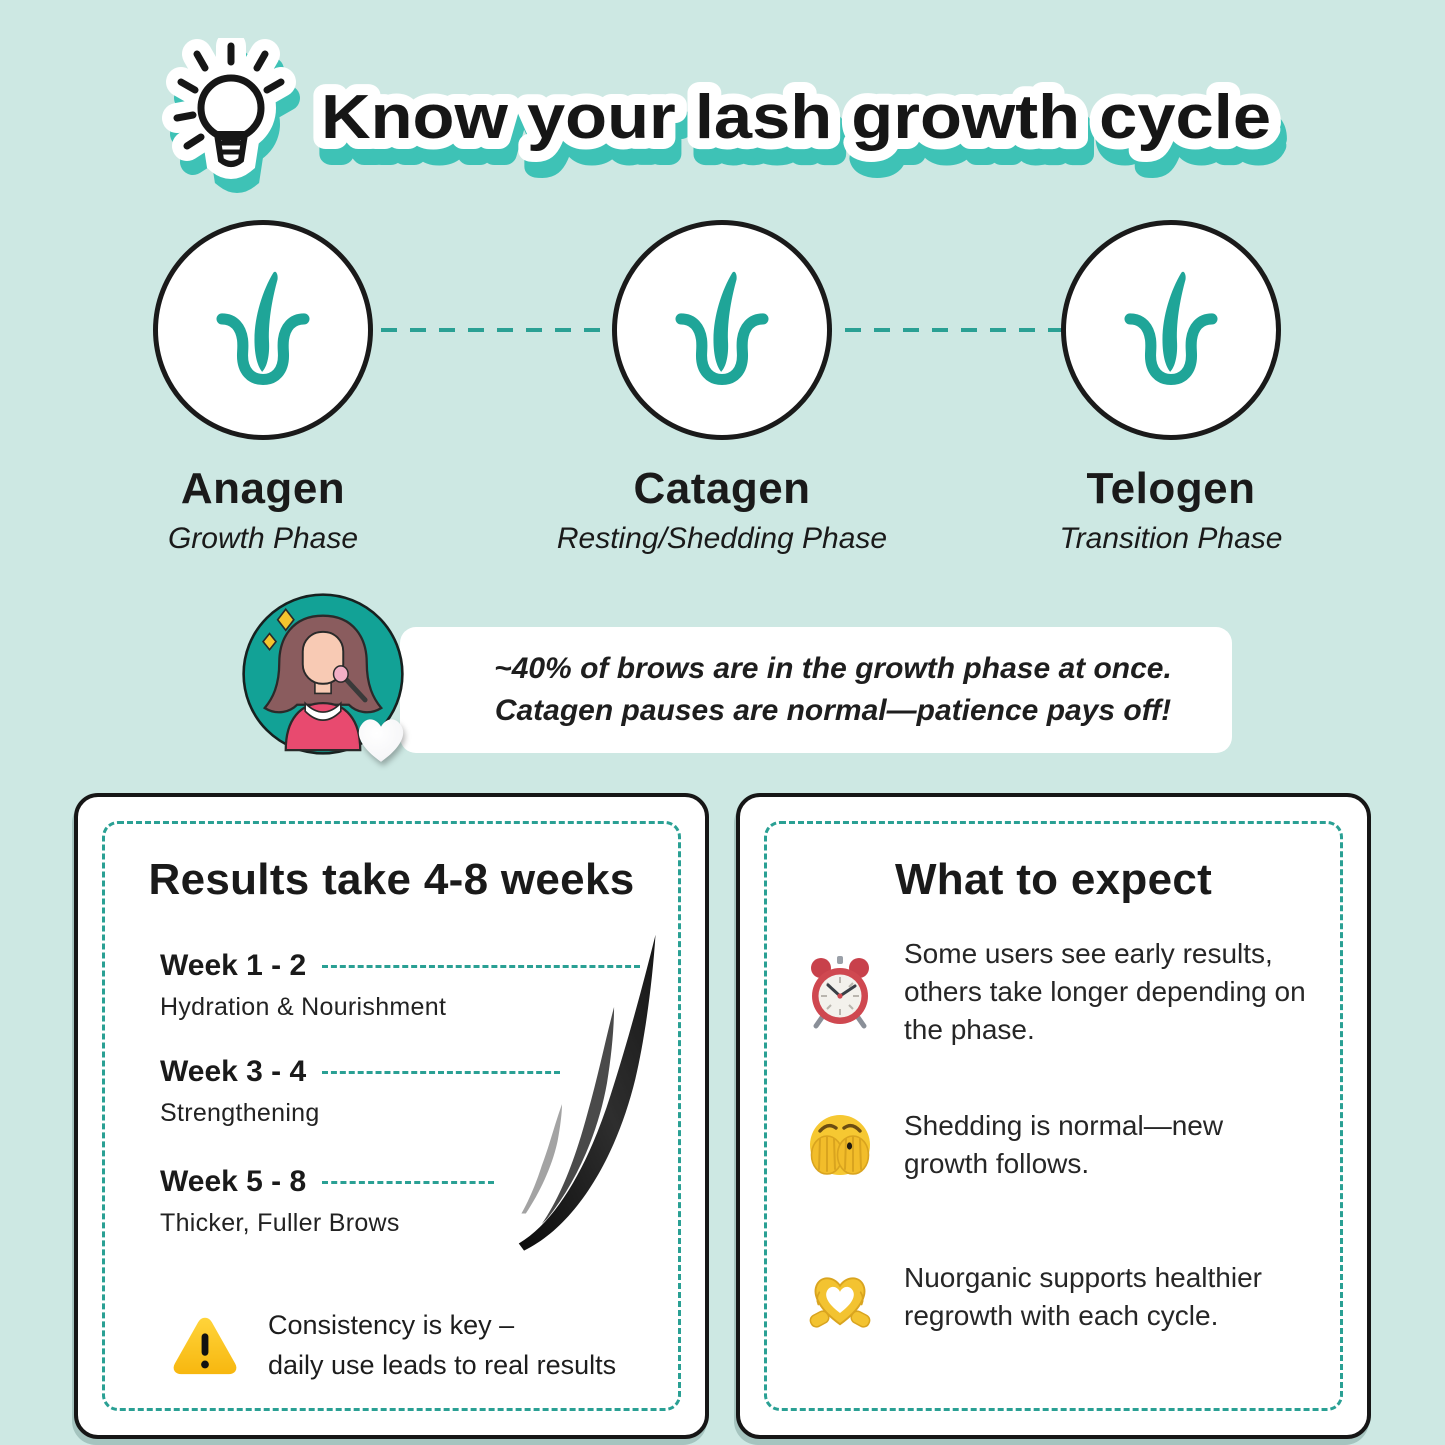 The width and height of the screenshot is (1445, 1445). Describe the element at coordinates (1064, 1144) in the screenshot. I see `expect-item-text: Shedding is normal—new growth follows.` at that location.